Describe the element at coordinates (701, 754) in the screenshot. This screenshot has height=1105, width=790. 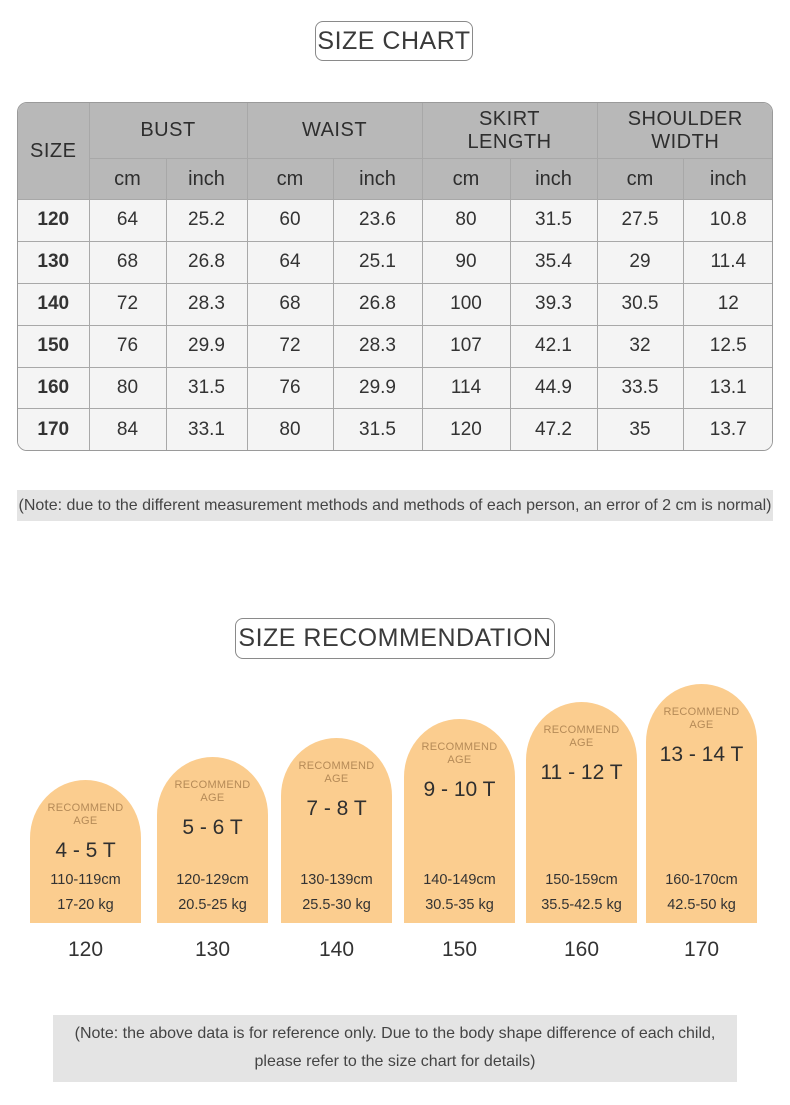
I see `recommend-age-value: 13 - 14 T` at that location.